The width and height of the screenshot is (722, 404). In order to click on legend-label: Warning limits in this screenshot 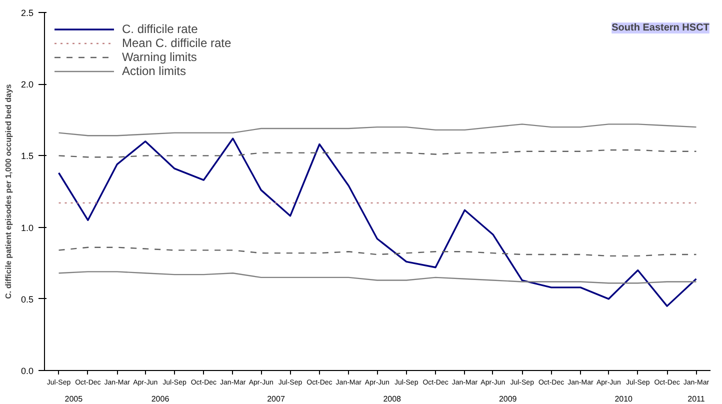, I will do `click(159, 57)`.